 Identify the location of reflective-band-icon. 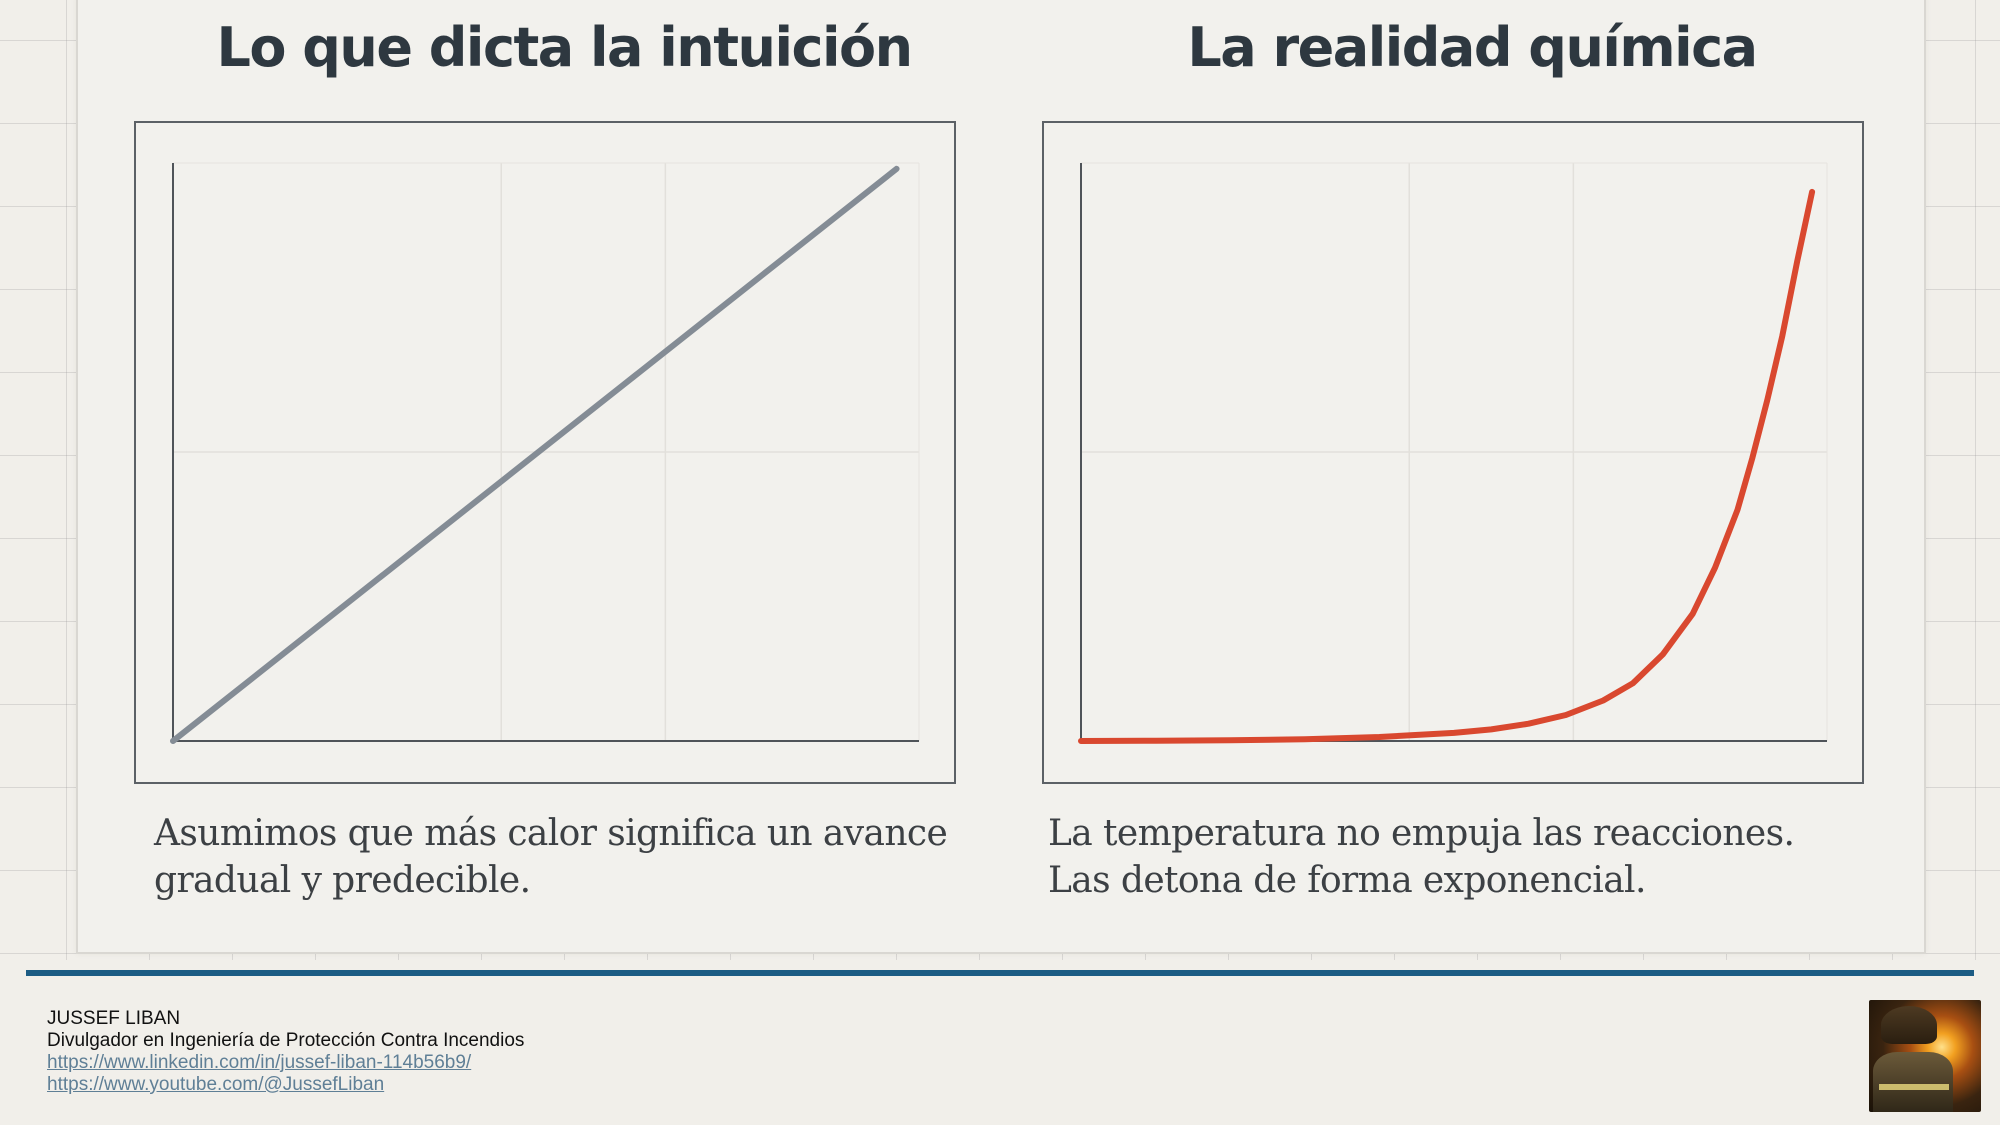
(1914, 1087).